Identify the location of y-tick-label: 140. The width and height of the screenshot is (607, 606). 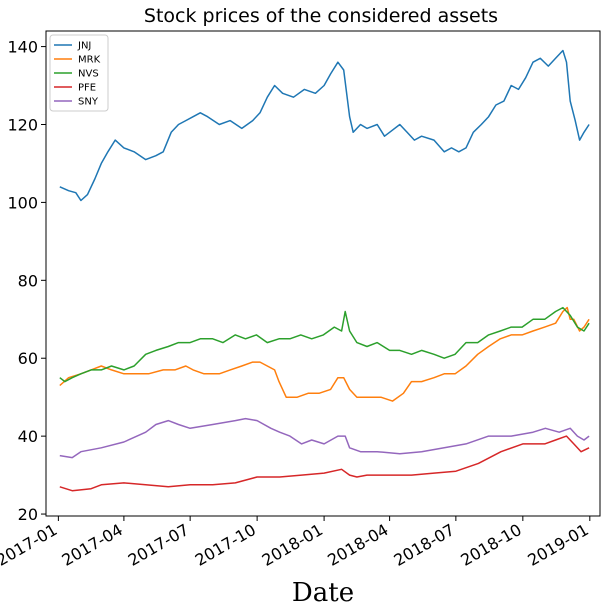
(22, 47).